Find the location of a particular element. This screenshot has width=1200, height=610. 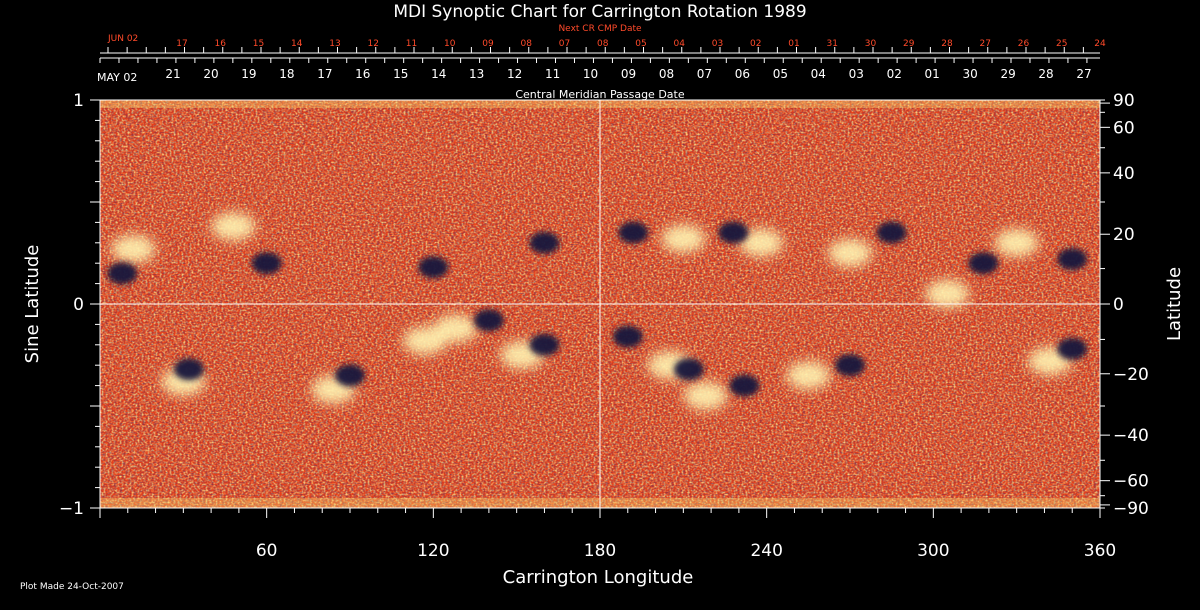

second-axis-tick-label: 12 is located at coordinates (514, 74).